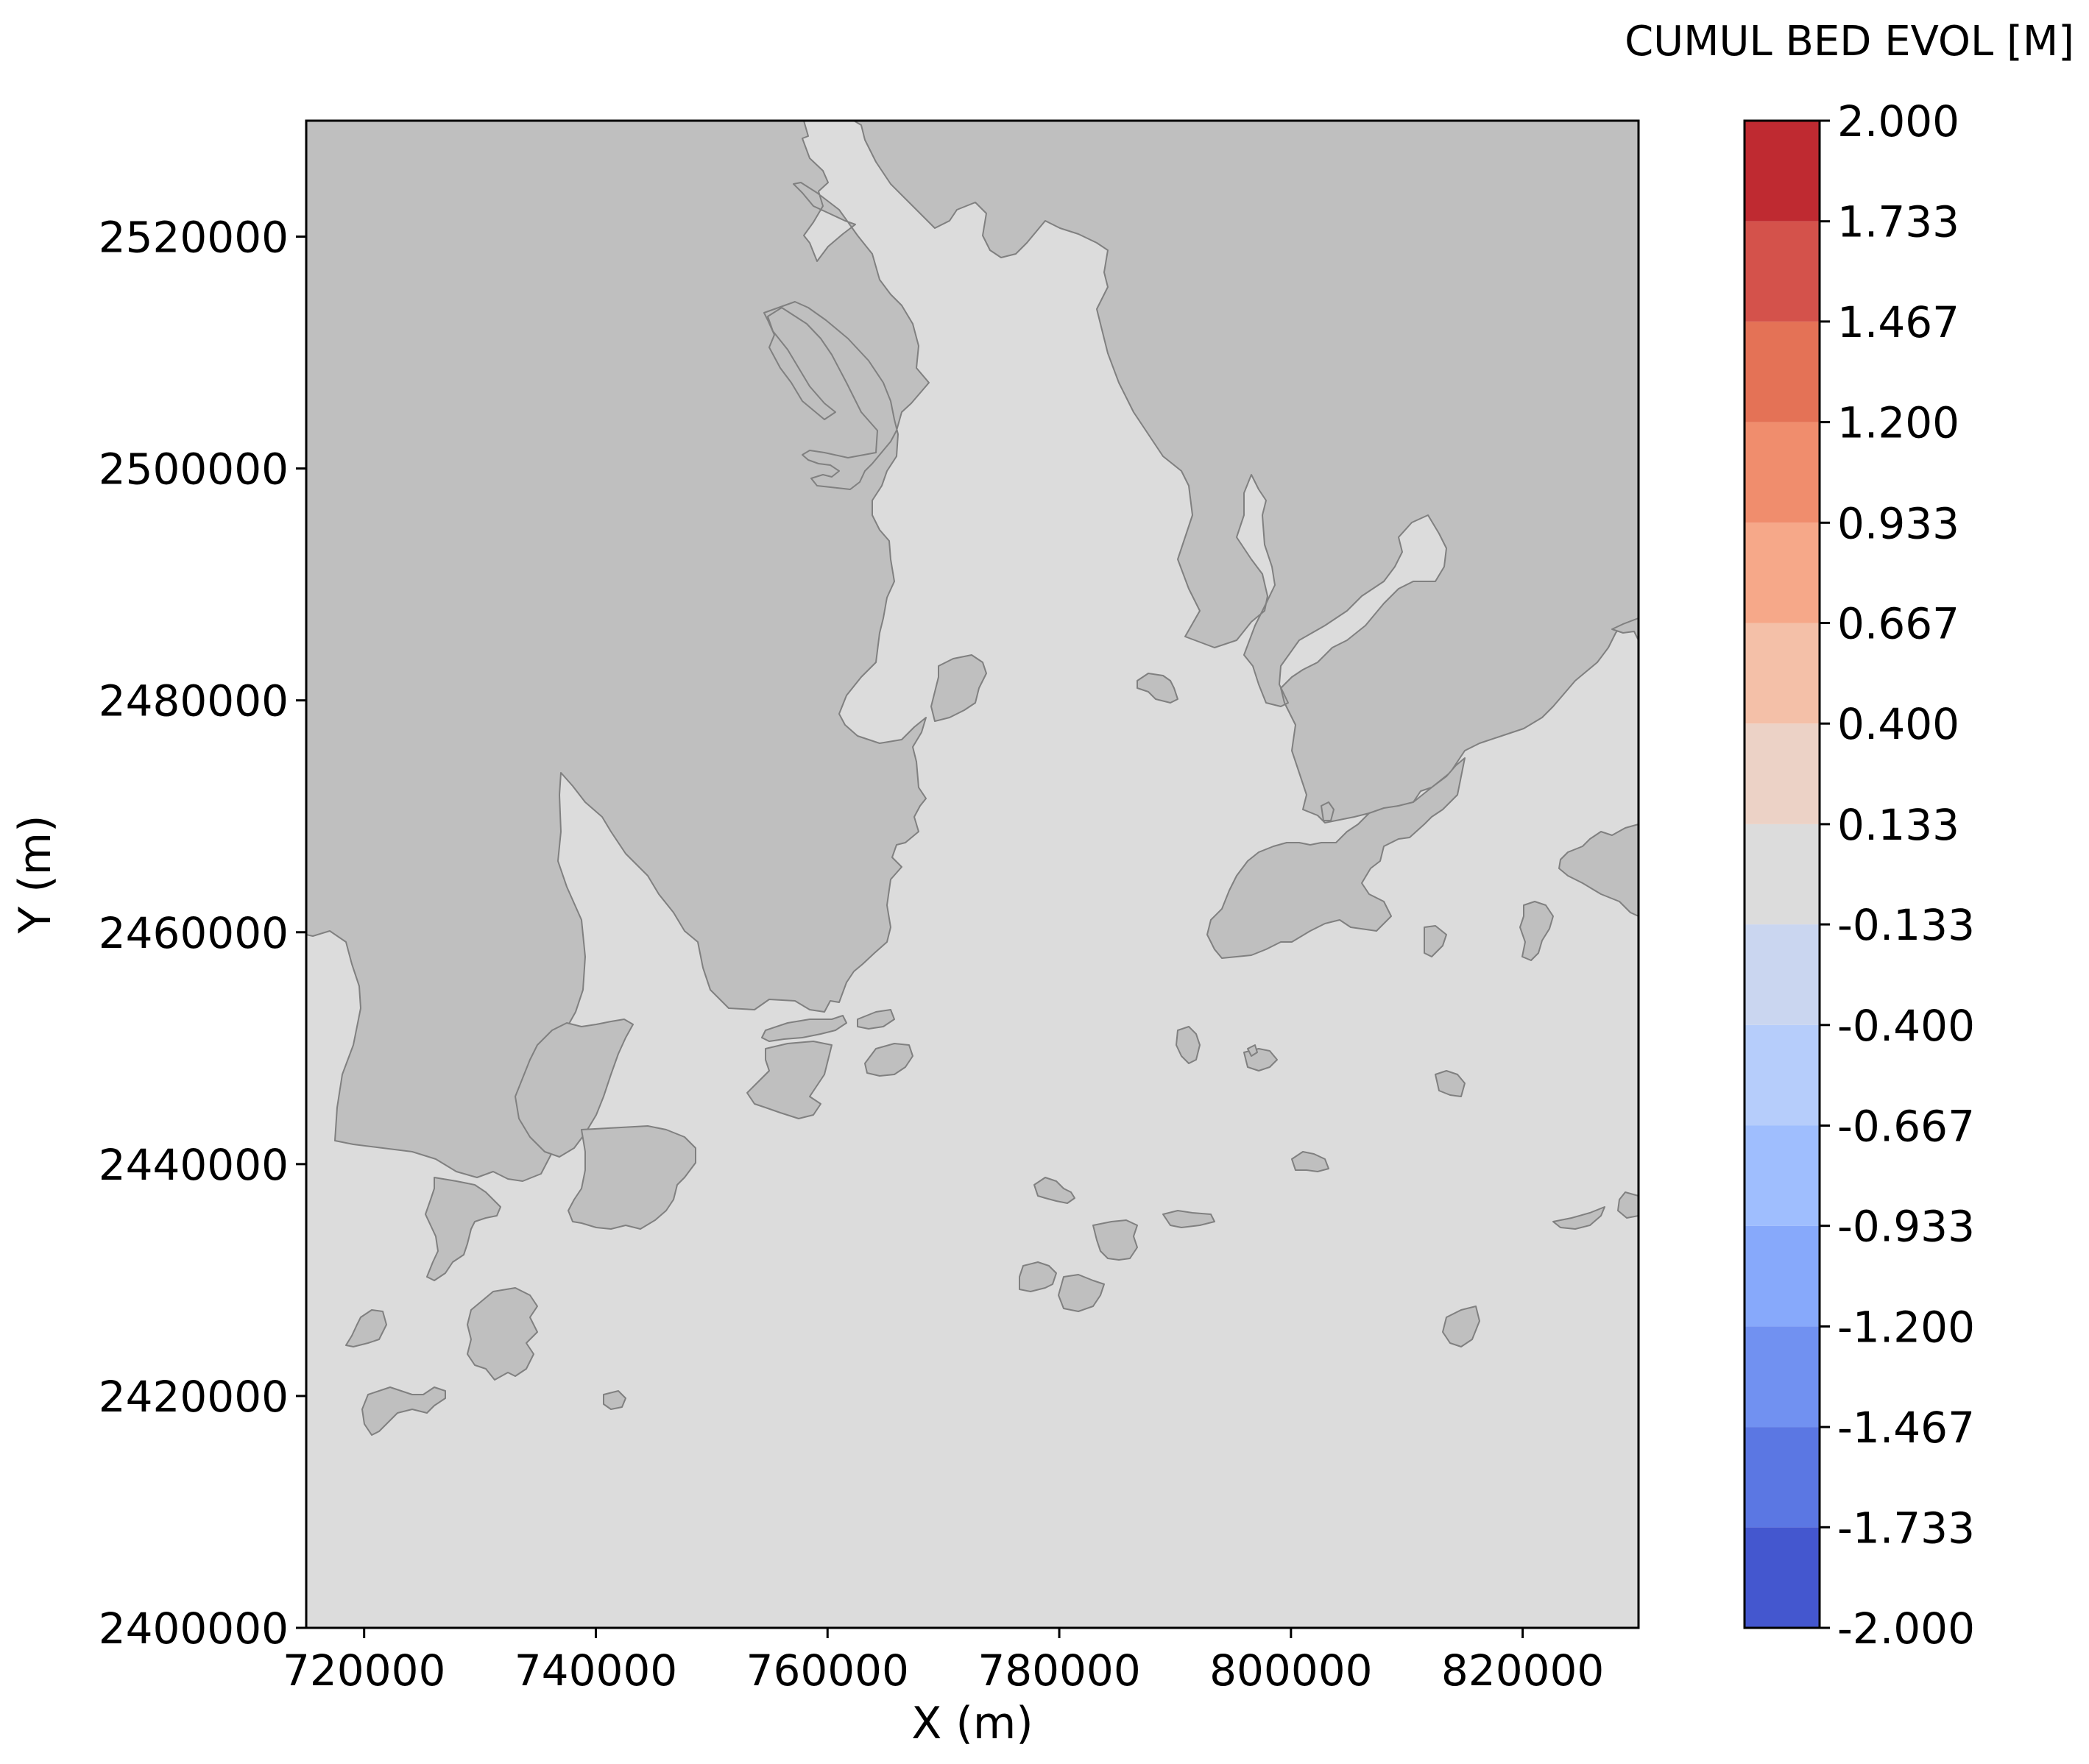 The image size is (2089, 1764). Describe the element at coordinates (1898, 423) in the screenshot. I see `colorbar-tick-label: 1.200` at that location.